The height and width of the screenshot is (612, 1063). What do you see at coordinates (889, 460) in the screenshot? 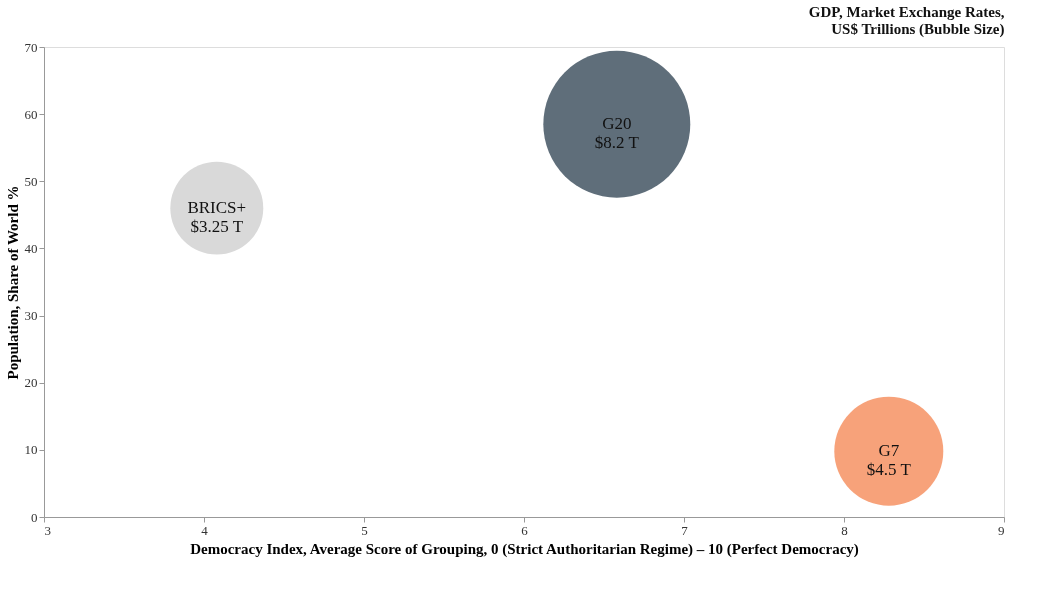
I see `annotation: G7 $4.5 T` at bounding box center [889, 460].